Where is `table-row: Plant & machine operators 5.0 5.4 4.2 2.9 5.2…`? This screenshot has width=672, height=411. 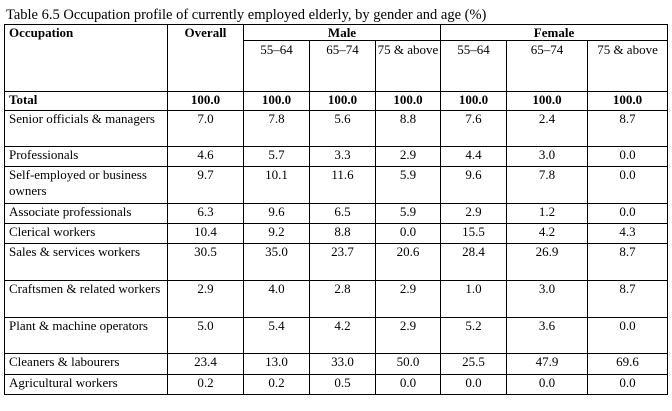 table-row: Plant & machine operators 5.0 5.4 4.2 2.9 5.2… is located at coordinates (336, 335).